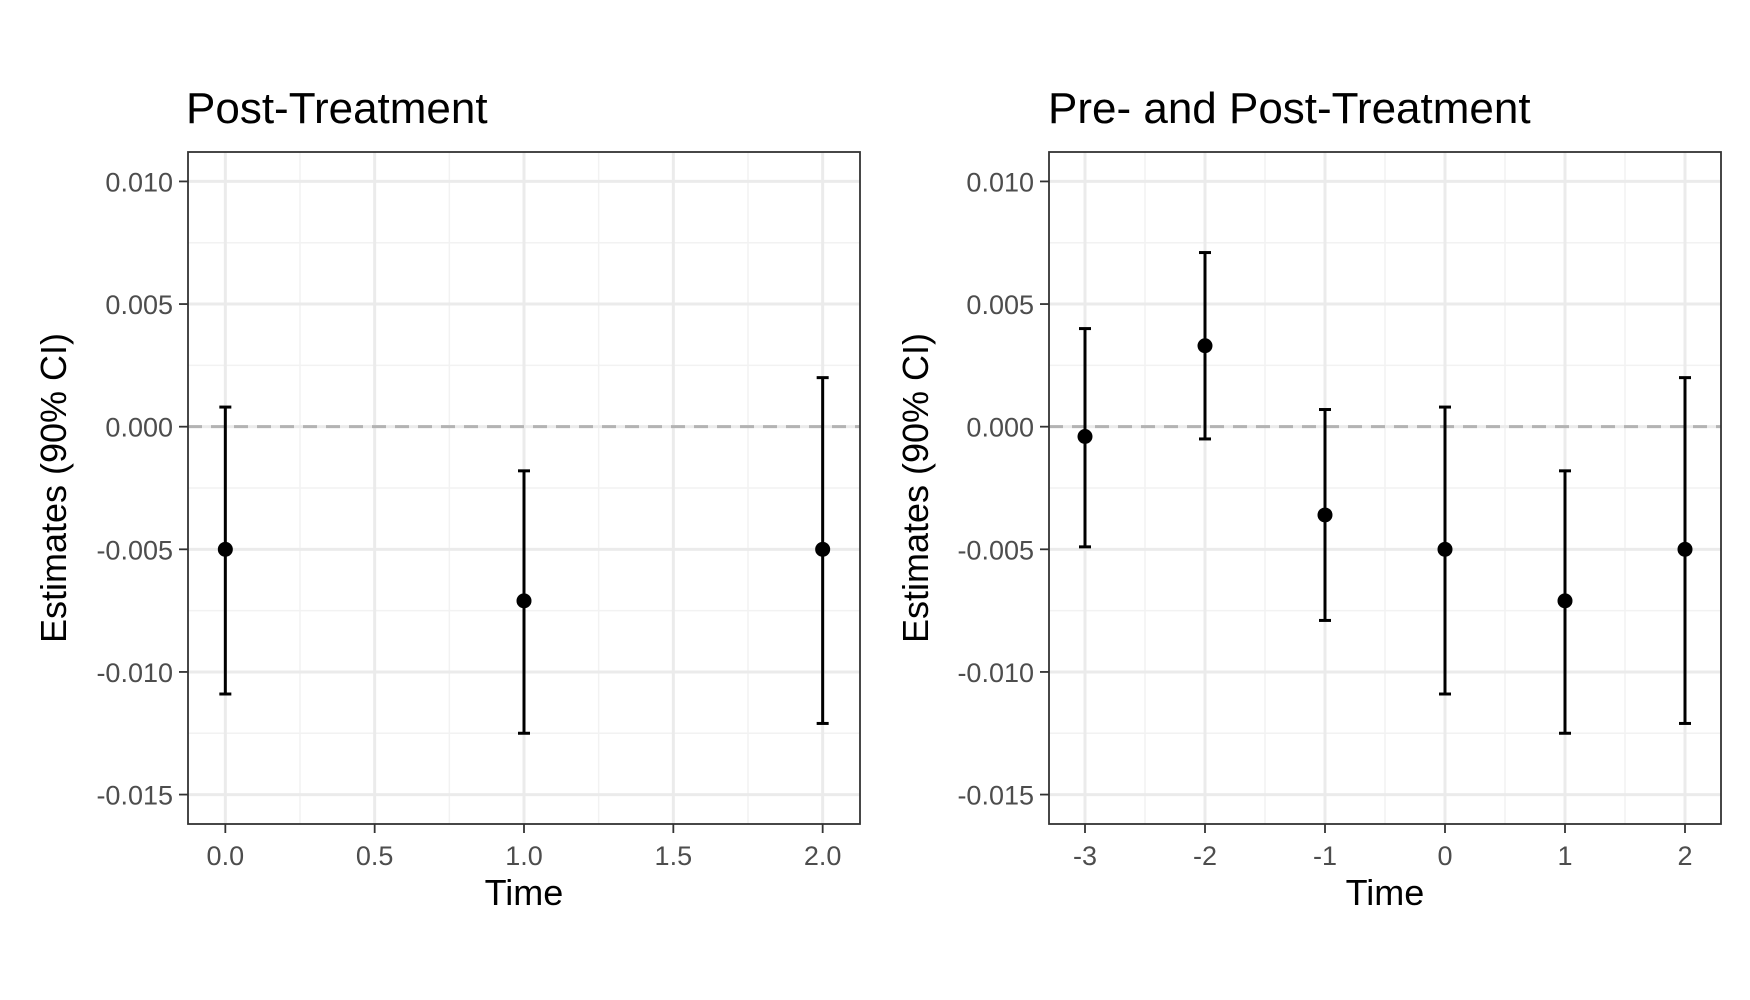 This screenshot has height=1000, width=1750. I want to click on x-tick-label: 1.5, so click(674, 856).